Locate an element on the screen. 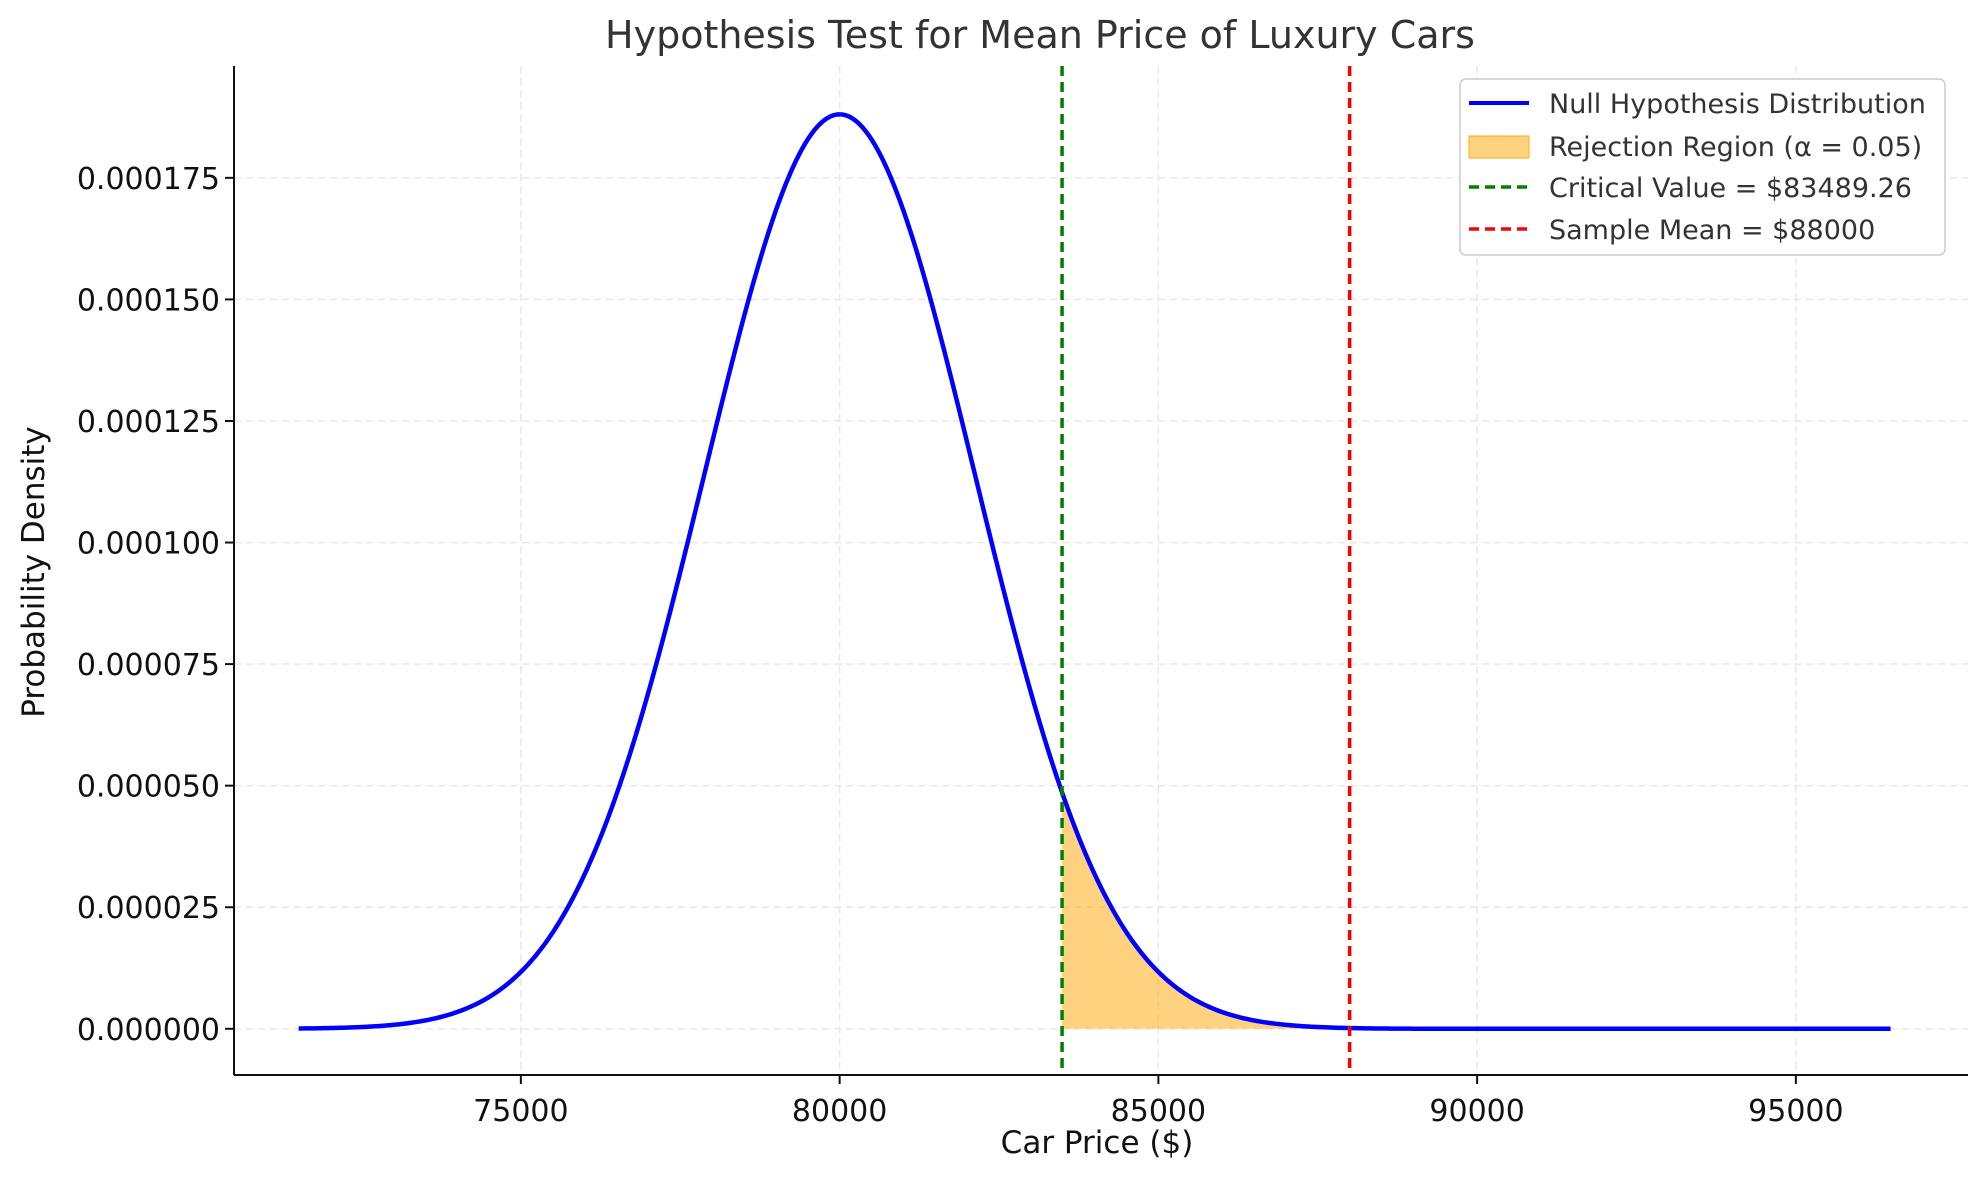 This screenshot has height=1180, width=1980. x-tick-label-1: 80000 is located at coordinates (839, 1111).